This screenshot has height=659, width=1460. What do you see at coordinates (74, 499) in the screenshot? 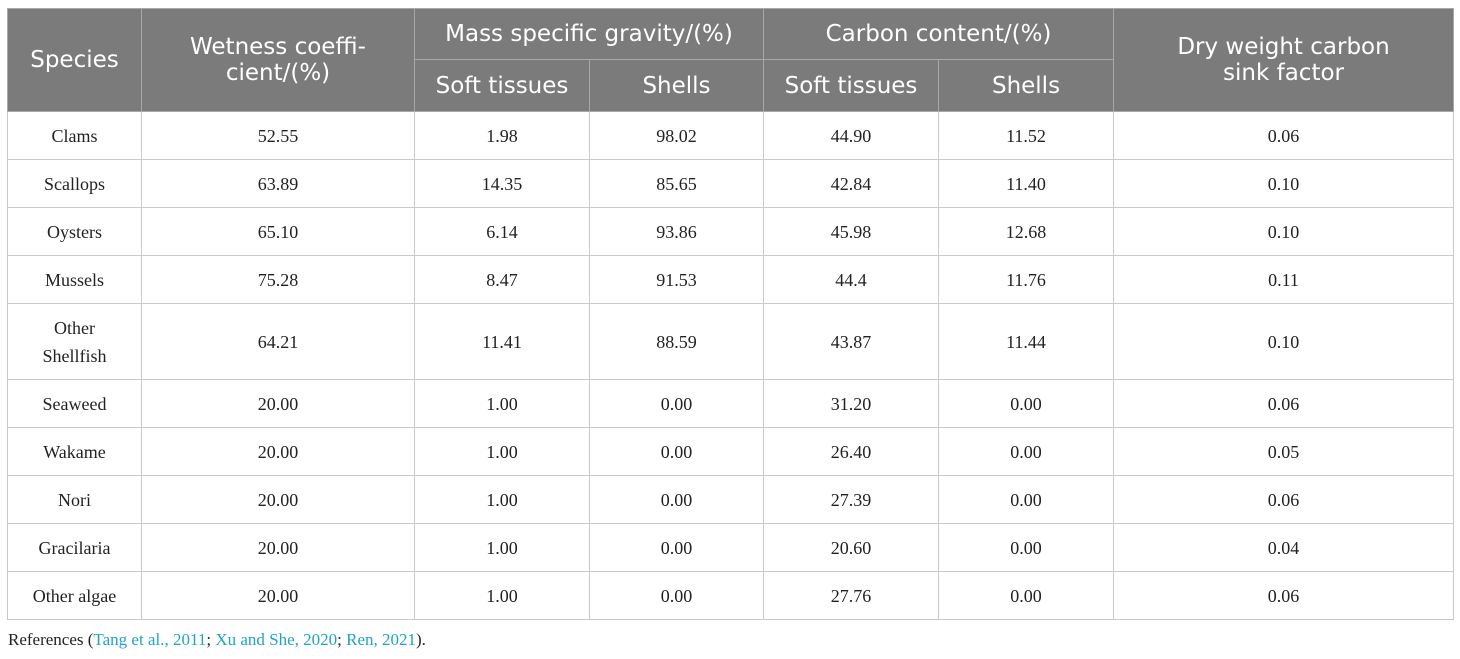
I see `cell-species: Nori` at bounding box center [74, 499].